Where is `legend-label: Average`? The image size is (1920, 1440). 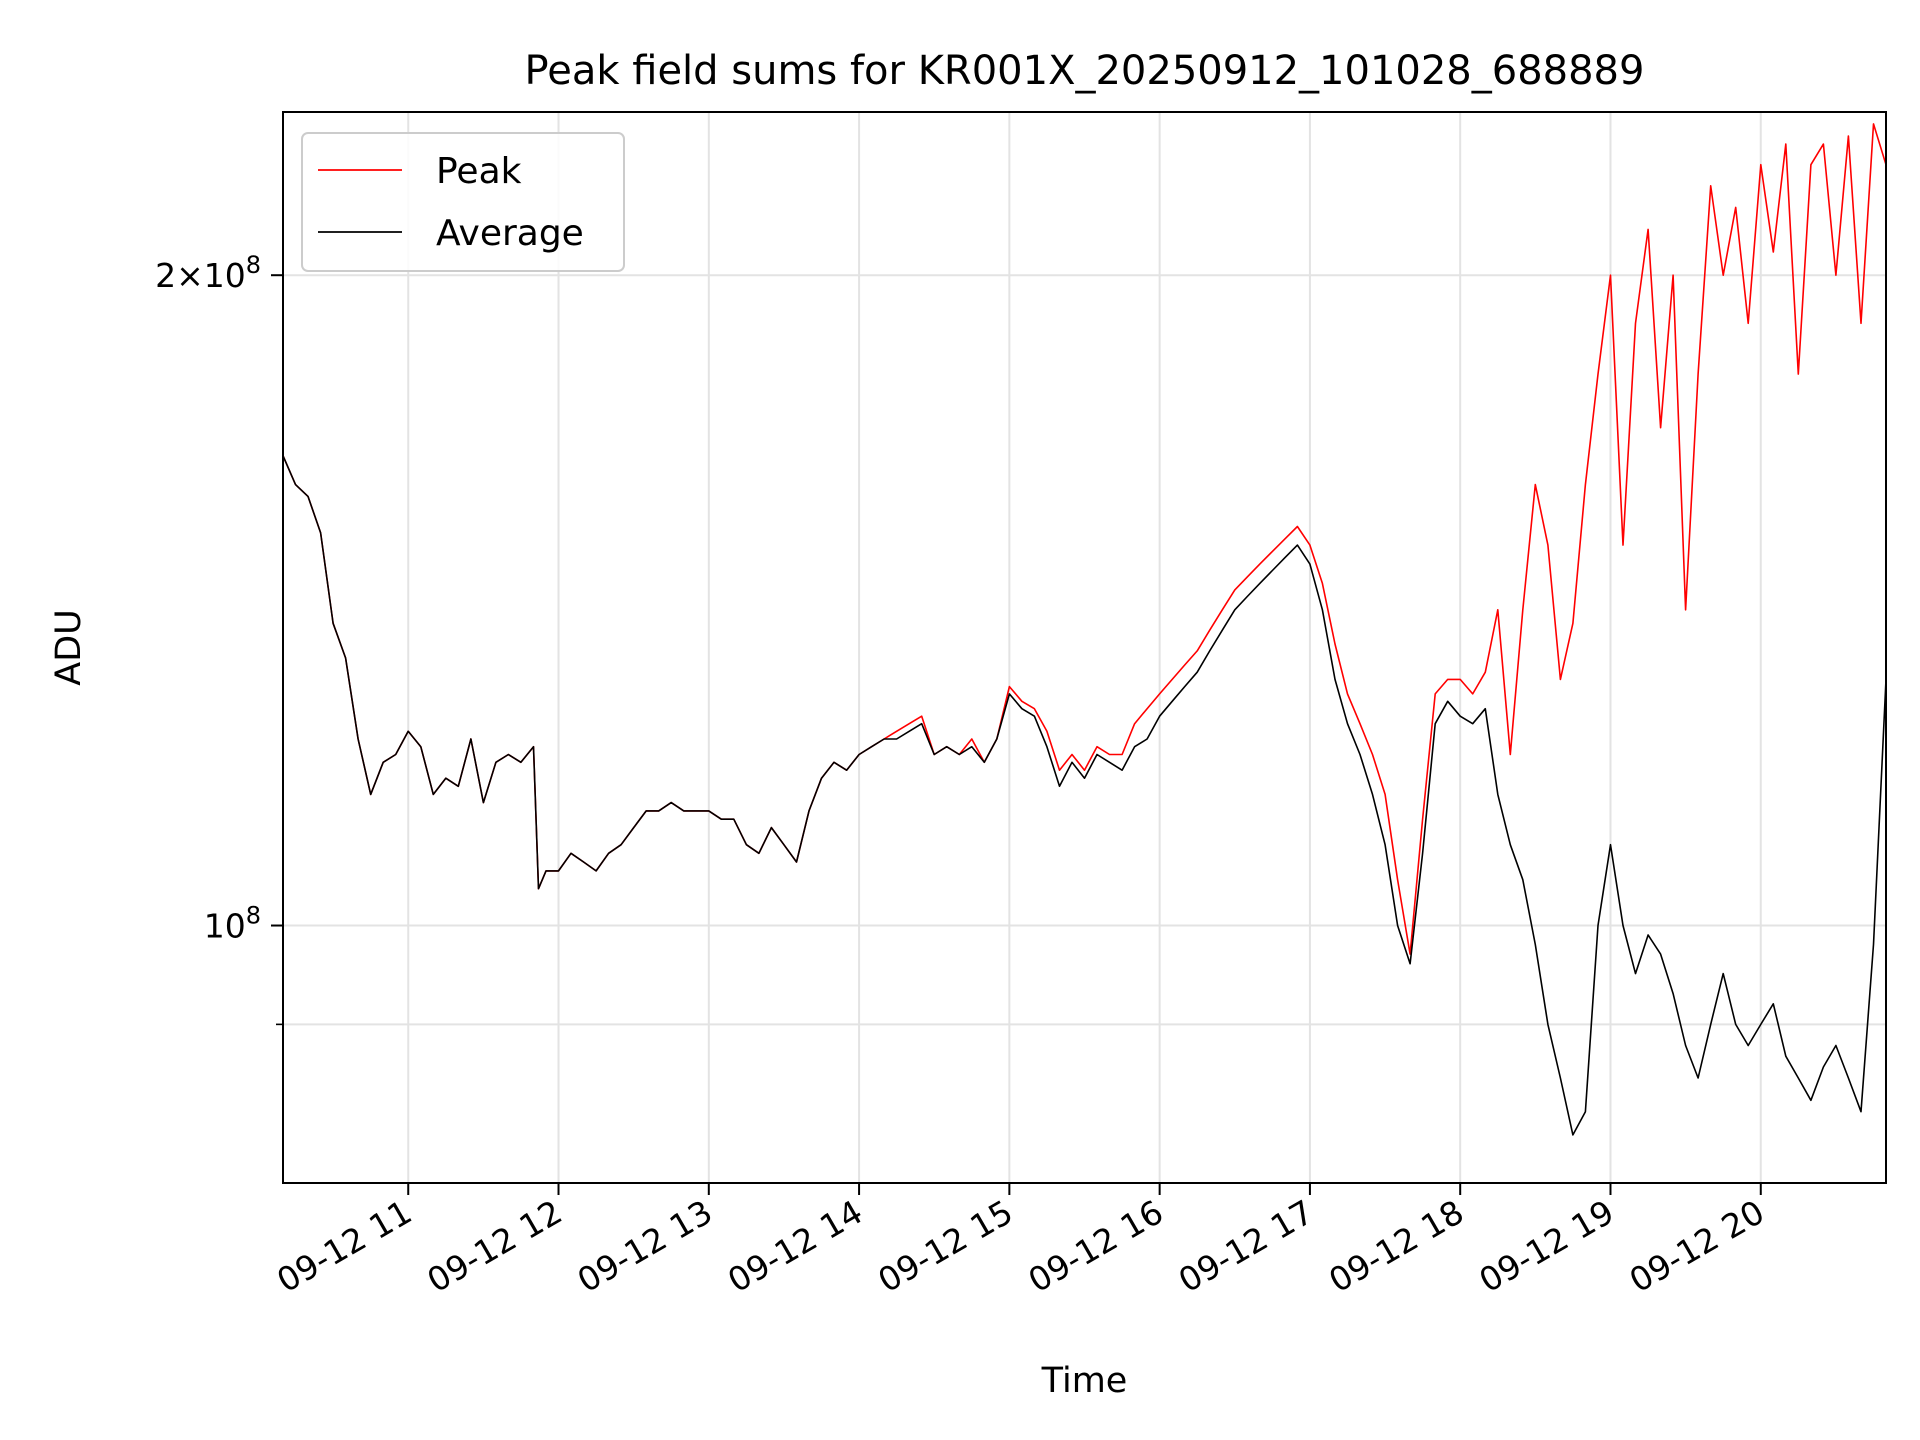 legend-label: Average is located at coordinates (510, 233).